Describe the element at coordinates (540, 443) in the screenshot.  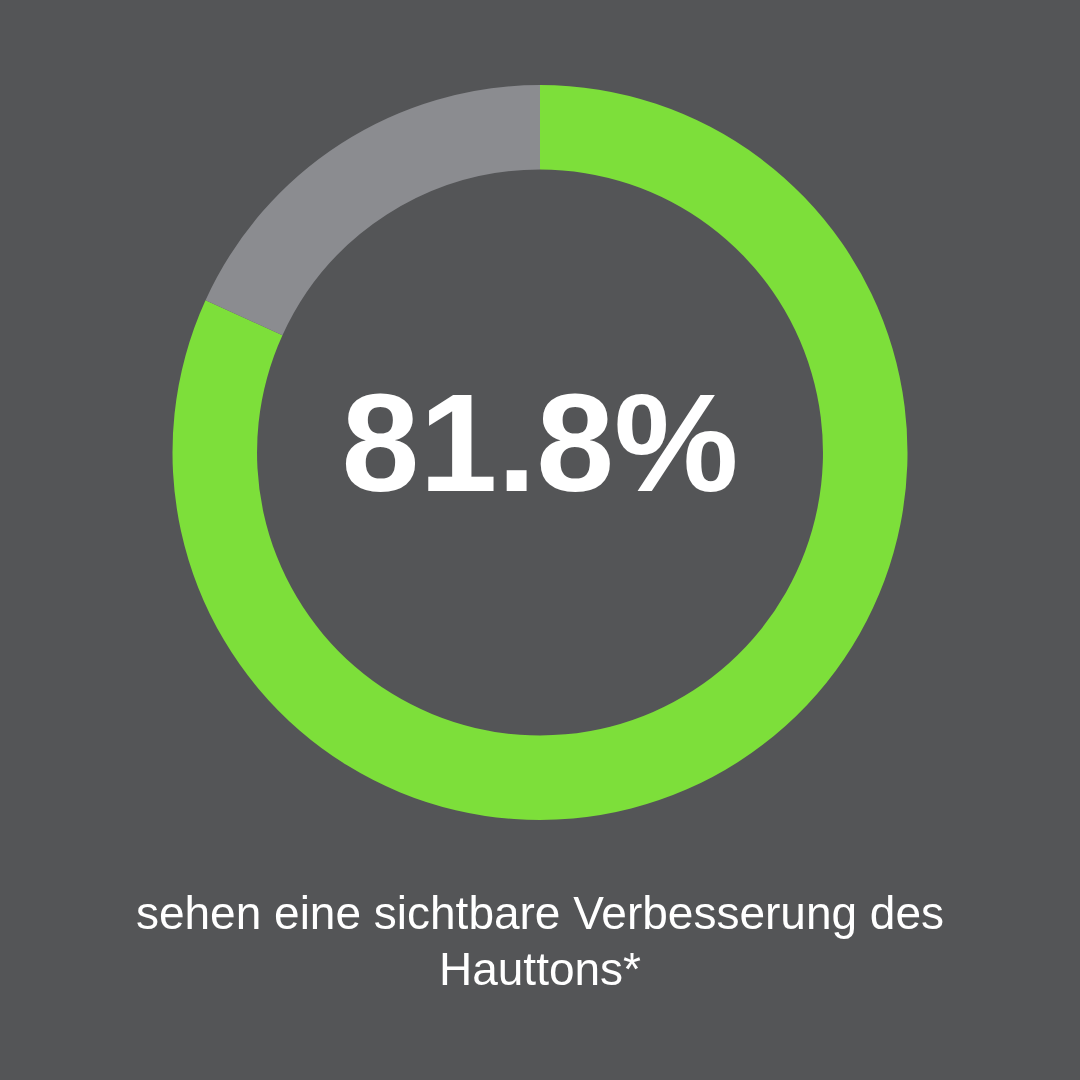
I see `data-label: 81.8%` at that location.